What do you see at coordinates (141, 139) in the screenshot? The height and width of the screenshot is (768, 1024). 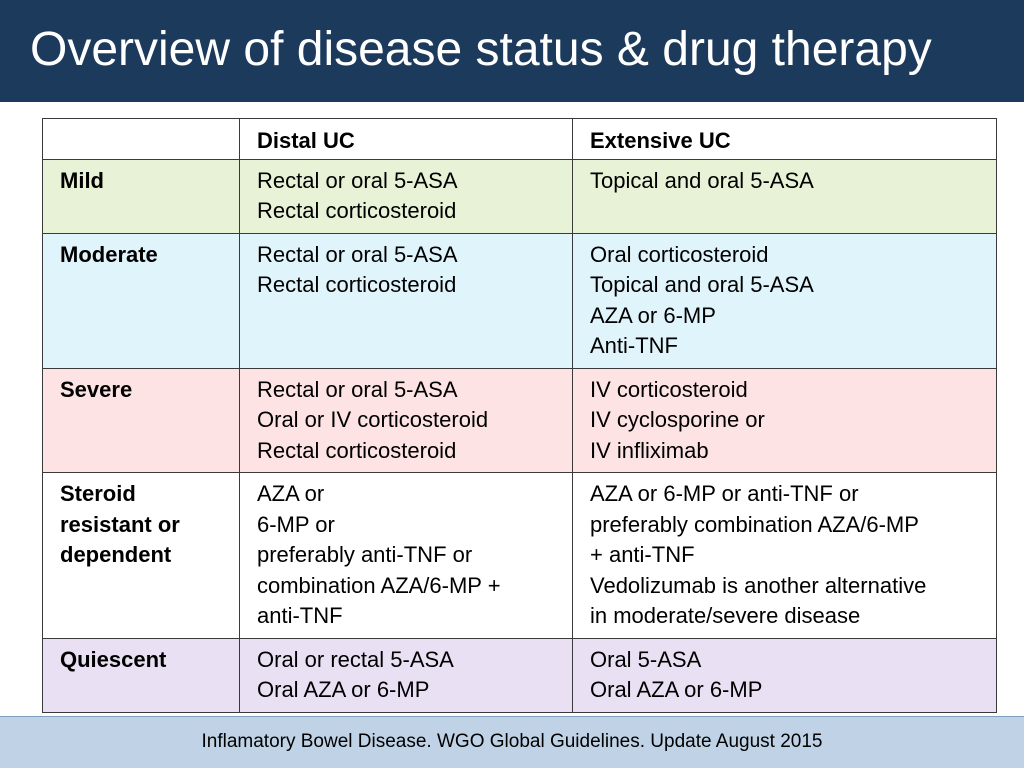 I see `header-cell-empty` at bounding box center [141, 139].